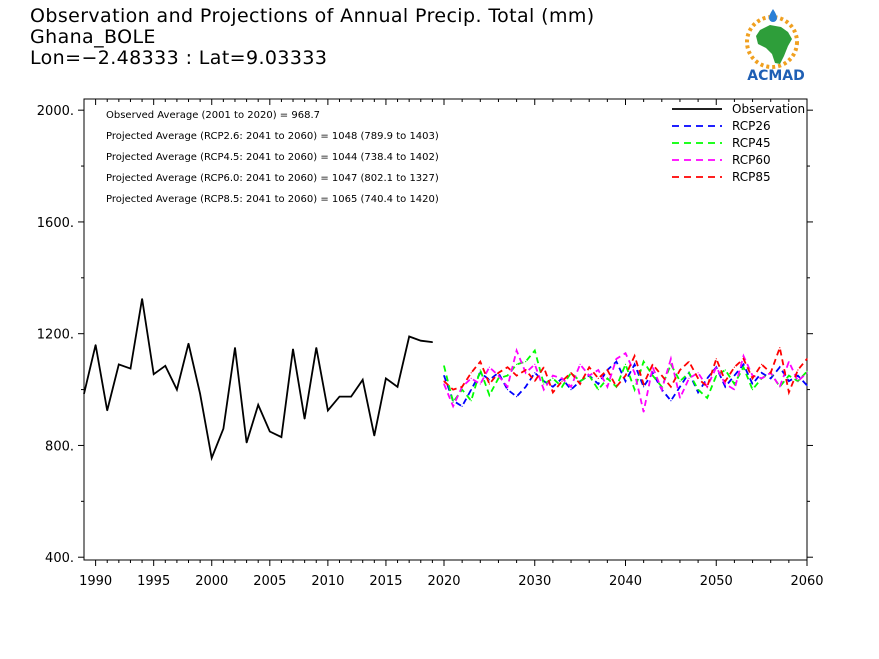 This screenshot has height=659, width=879. I want to click on y-tick-label: 800., so click(59, 446).